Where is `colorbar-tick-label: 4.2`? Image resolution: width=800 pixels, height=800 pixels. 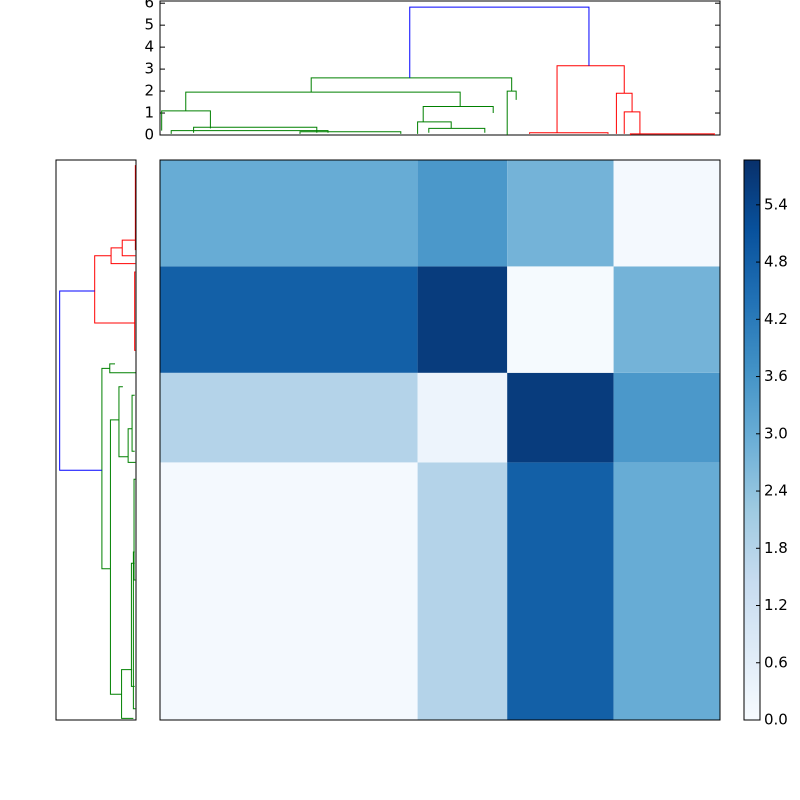
colorbar-tick-label: 4.2 is located at coordinates (776, 319).